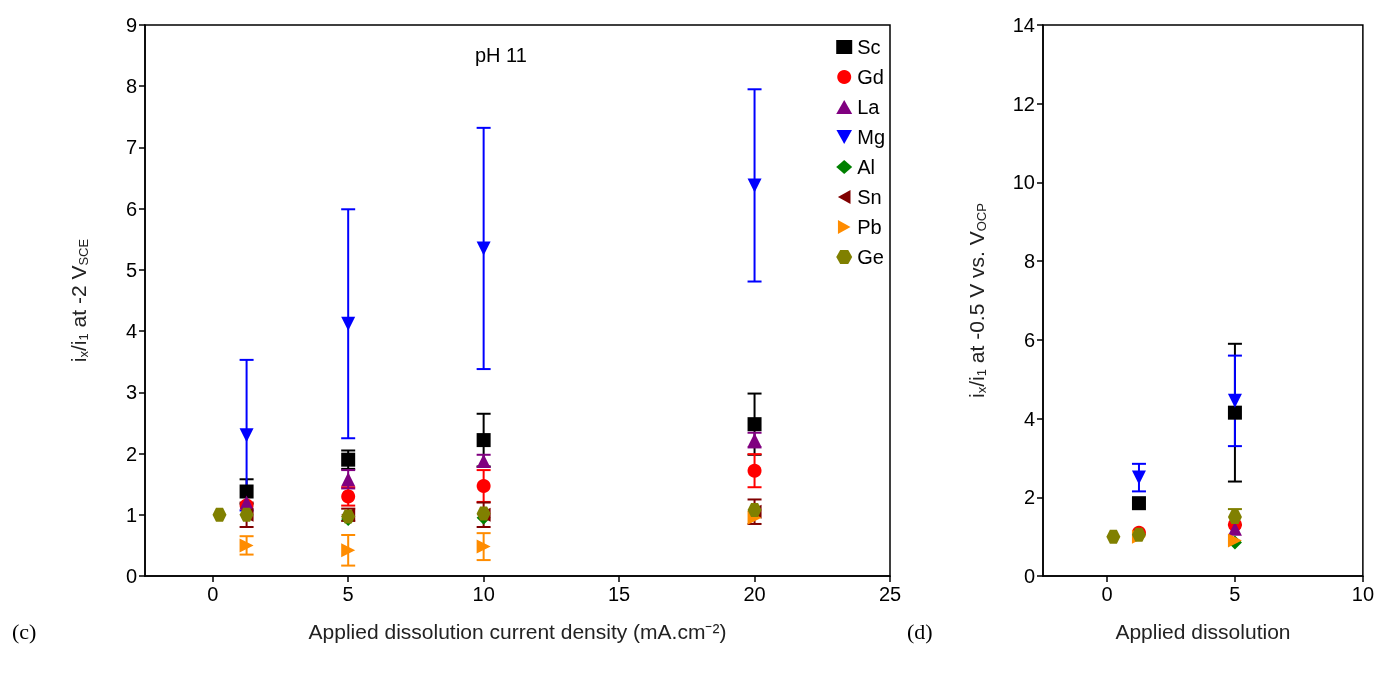 The image size is (1377, 682). I want to click on y-tick-label: 7, so click(131, 147).